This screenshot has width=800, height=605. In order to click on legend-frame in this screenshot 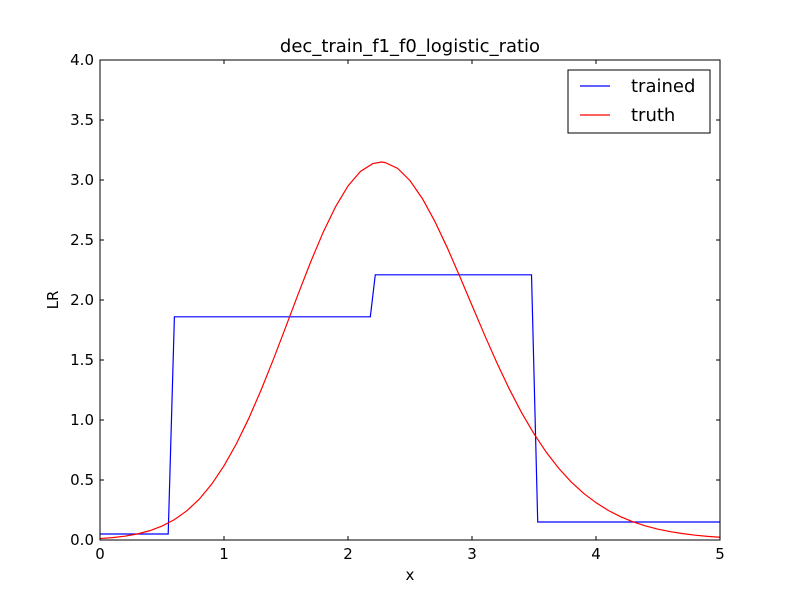, I will do `click(639, 101)`.